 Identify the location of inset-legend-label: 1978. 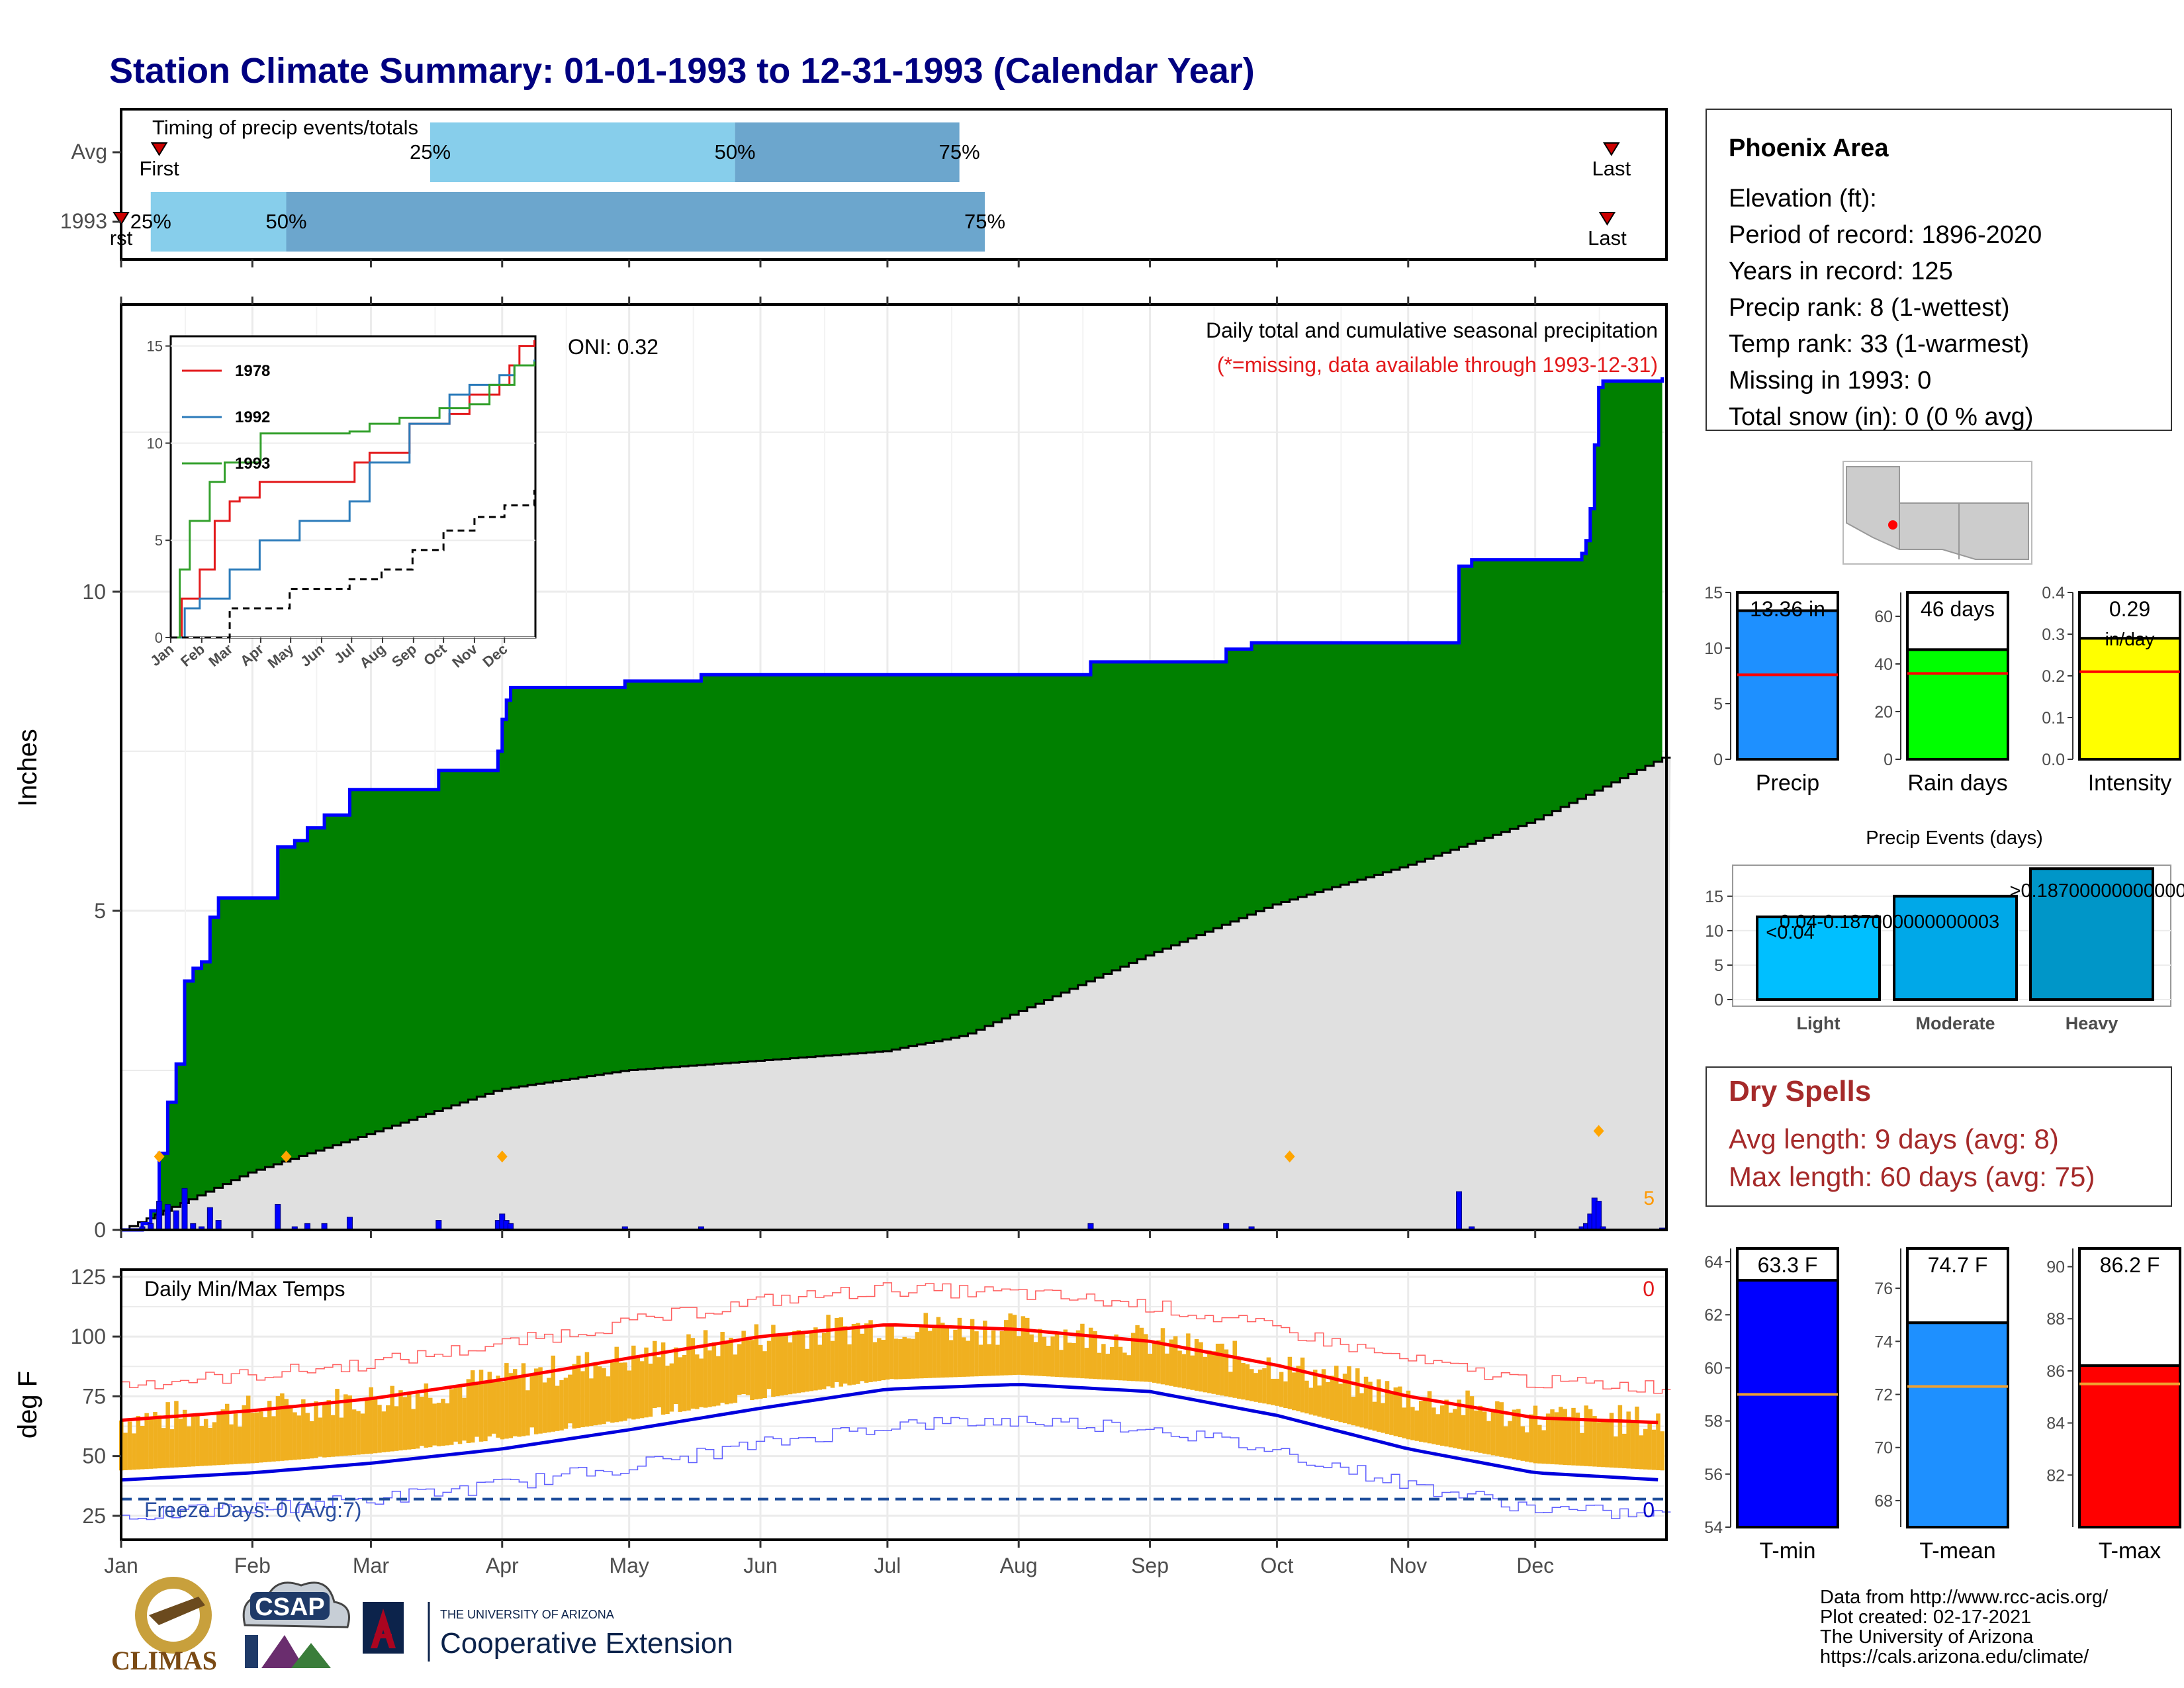
(252, 371).